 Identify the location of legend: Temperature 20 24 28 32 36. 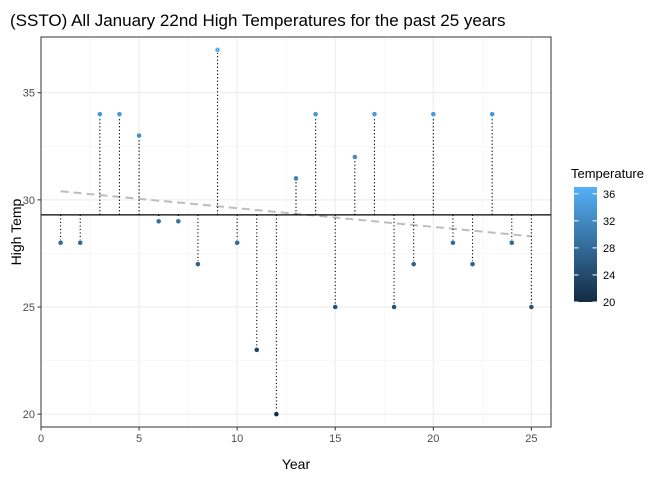
(607, 237).